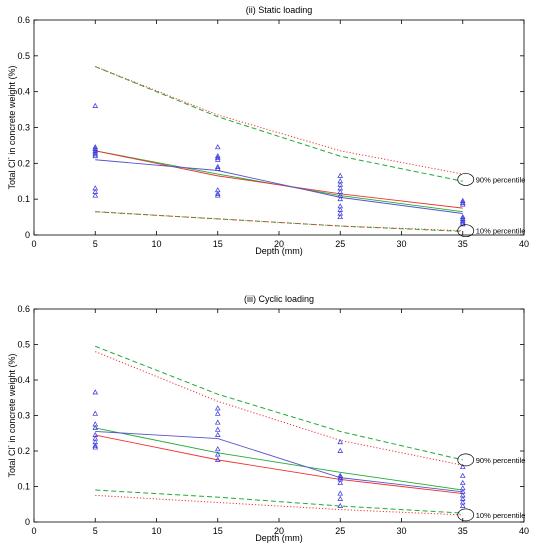 The image size is (533, 550). Describe the element at coordinates (33, 244) in the screenshot. I see `x-tick-label: 0` at that location.